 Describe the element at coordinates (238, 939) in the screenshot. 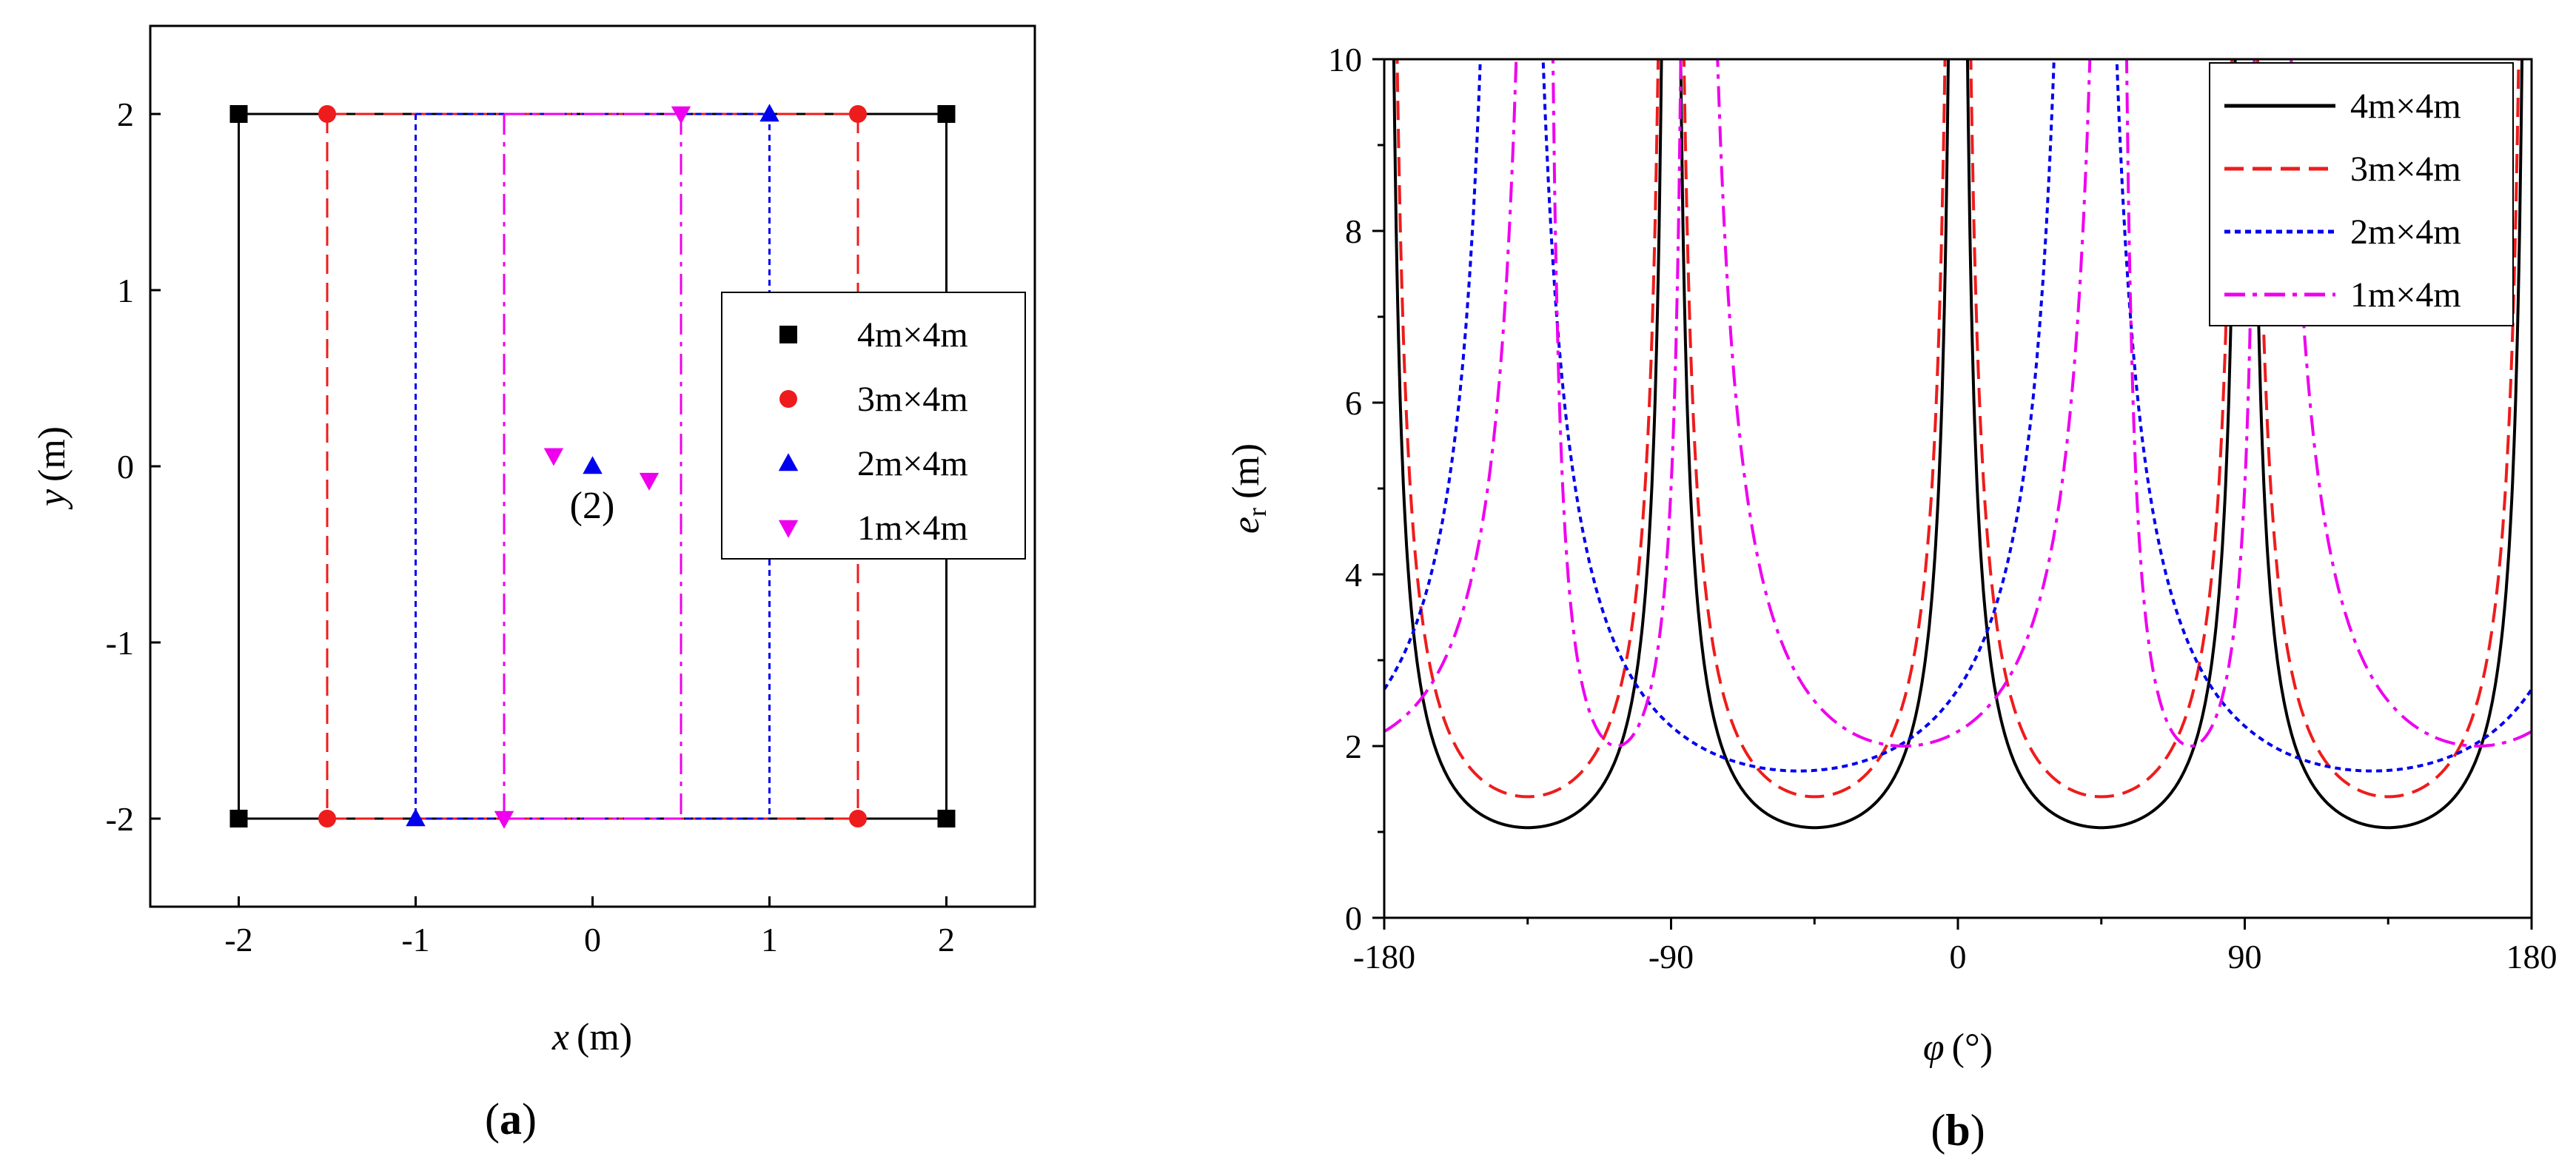

I see `x-tick-label: -2` at that location.